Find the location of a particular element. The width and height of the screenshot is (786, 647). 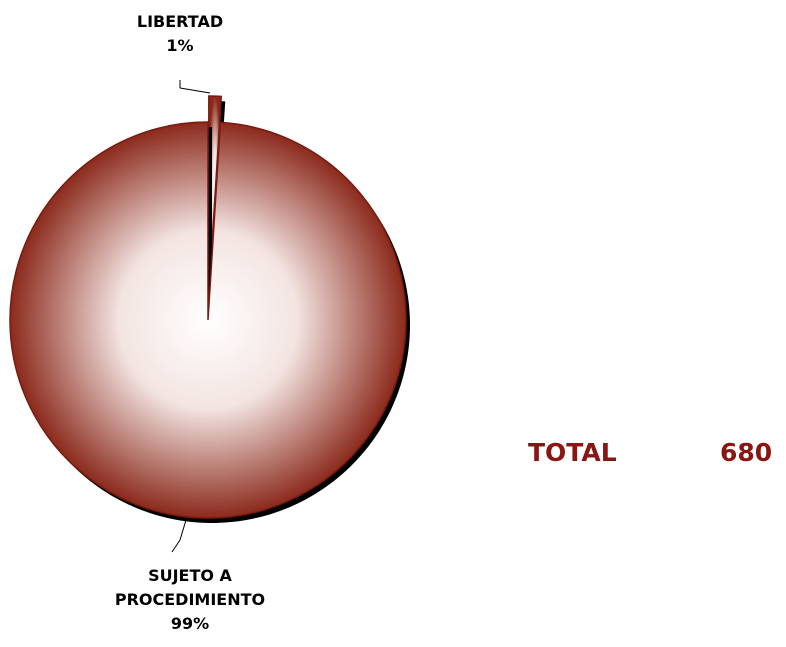

value-label: 1% is located at coordinates (180, 45).